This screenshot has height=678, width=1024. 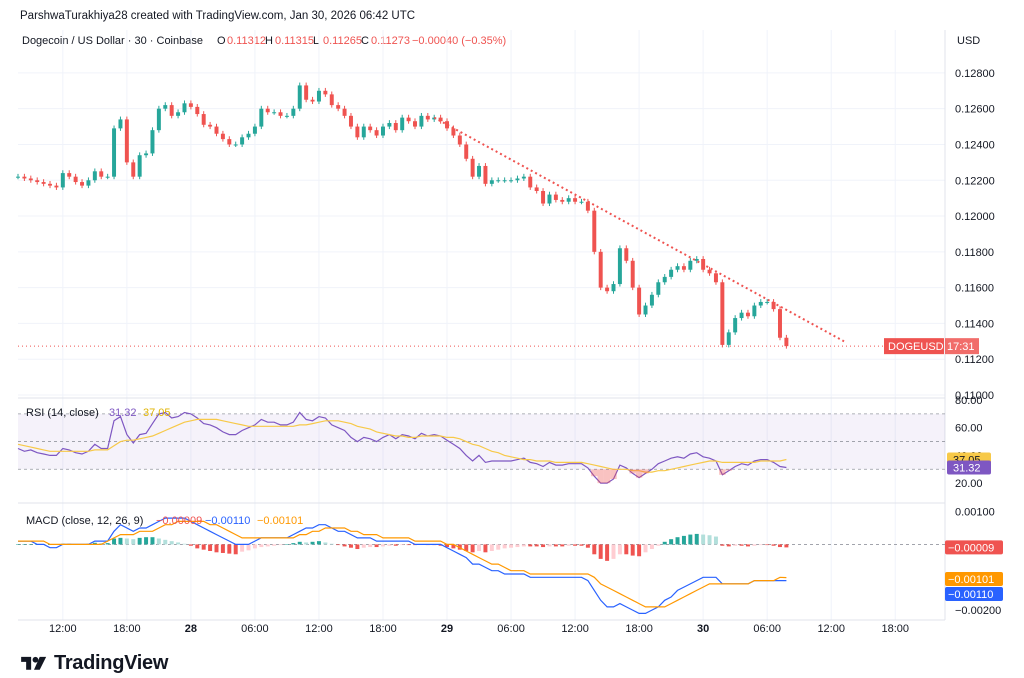 What do you see at coordinates (84, 521) in the screenshot?
I see `macd-title: MACD (close, 12, 26, 9)` at bounding box center [84, 521].